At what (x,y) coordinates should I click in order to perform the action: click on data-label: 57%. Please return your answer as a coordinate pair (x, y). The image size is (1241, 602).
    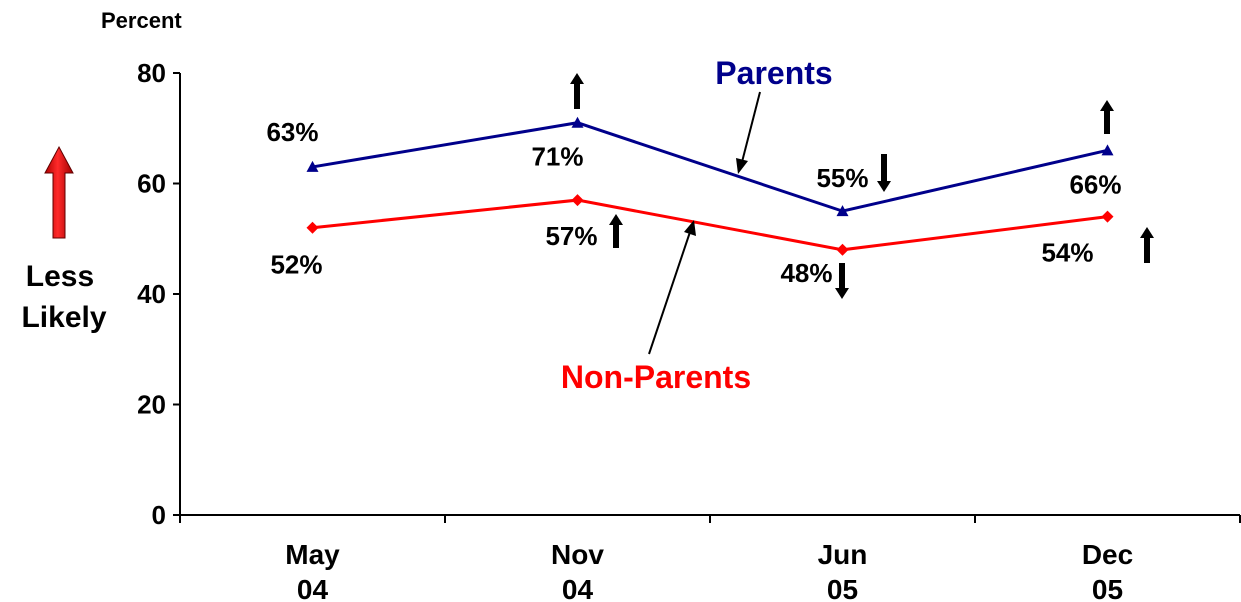
    Looking at the image, I should click on (571, 236).